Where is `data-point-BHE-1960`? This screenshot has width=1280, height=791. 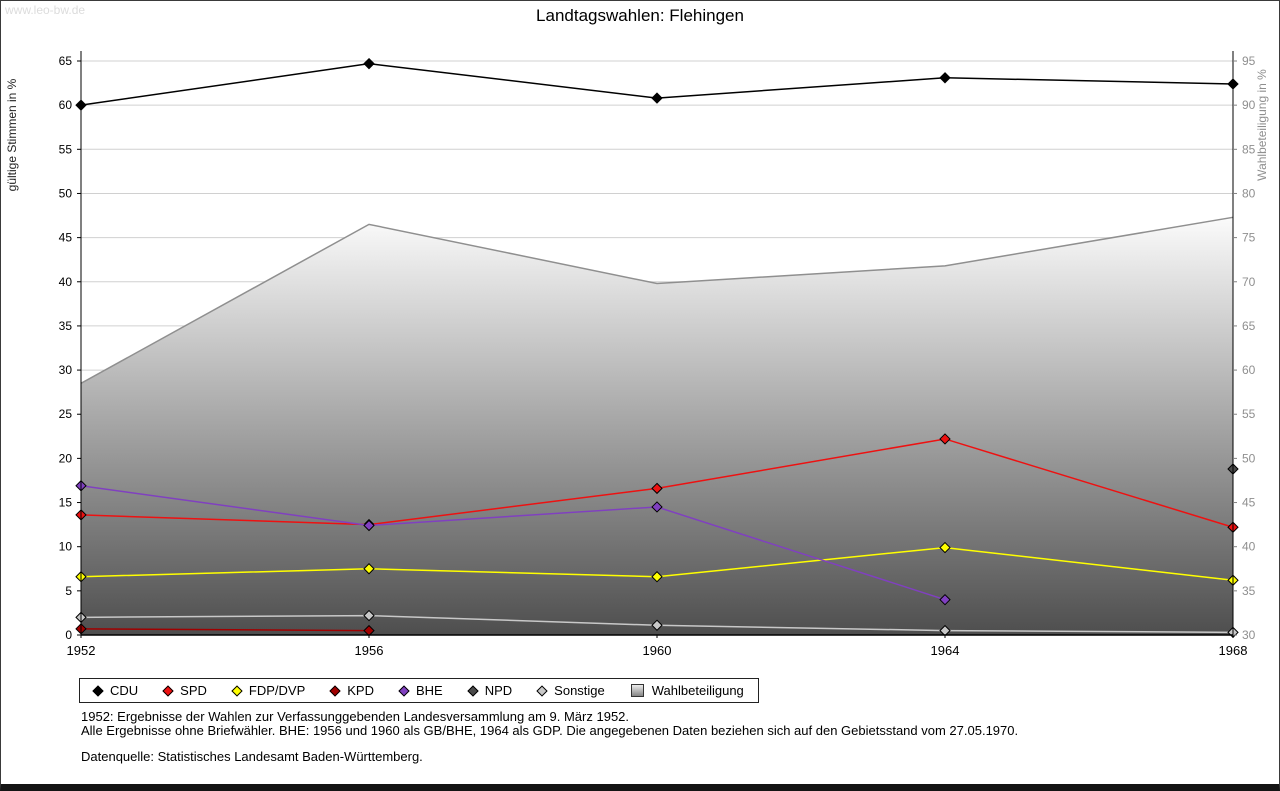 data-point-BHE-1960 is located at coordinates (657, 507).